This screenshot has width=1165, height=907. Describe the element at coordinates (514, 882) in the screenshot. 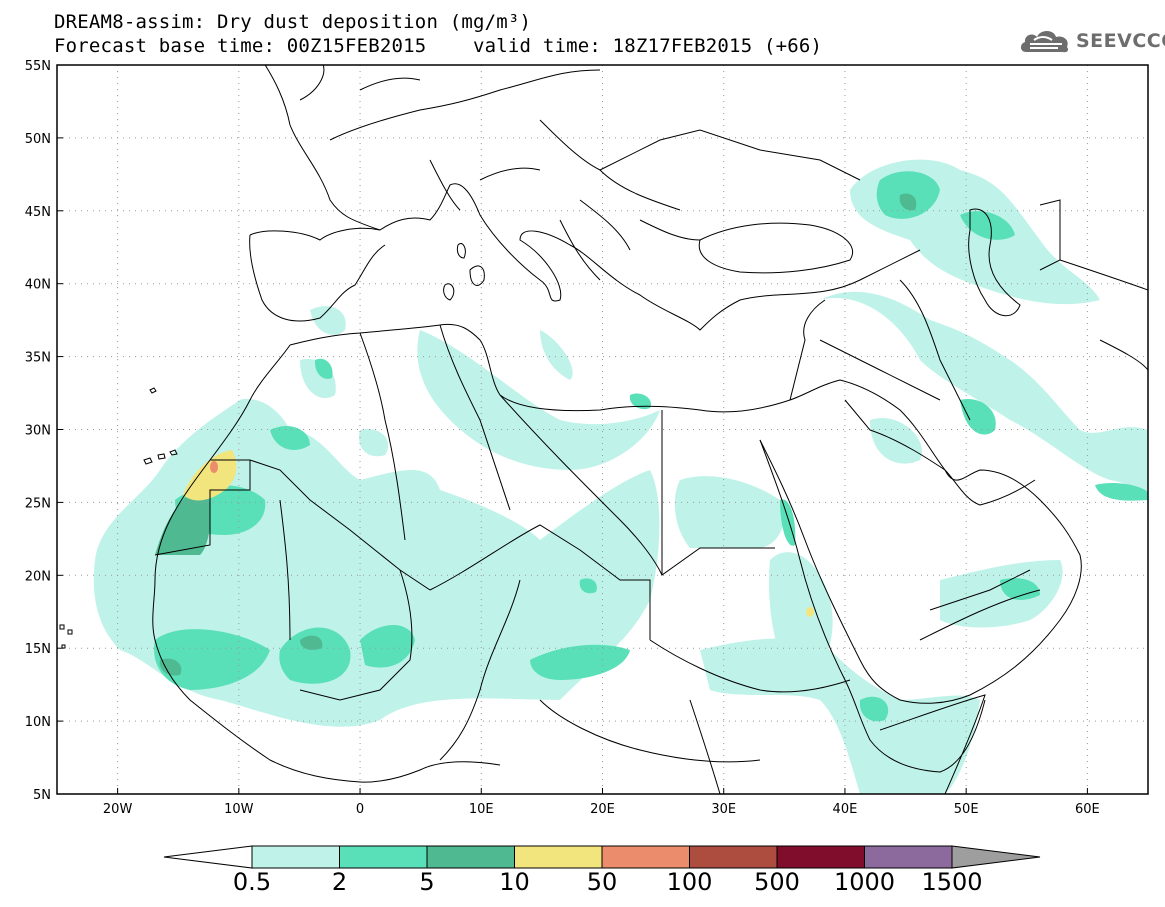

I see `colorbar-label: 10` at that location.